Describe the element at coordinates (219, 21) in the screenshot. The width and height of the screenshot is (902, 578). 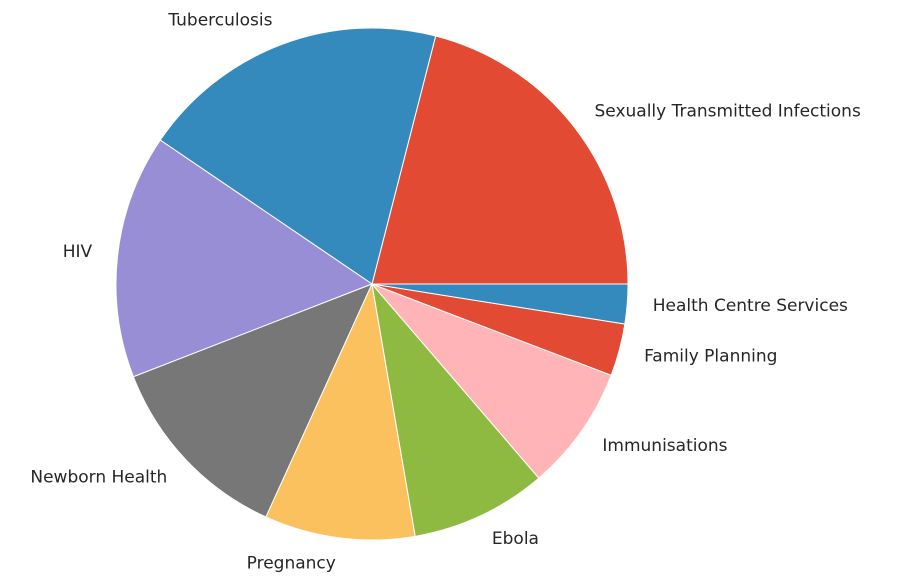
I see `slice-label: Tuberculosis` at that location.